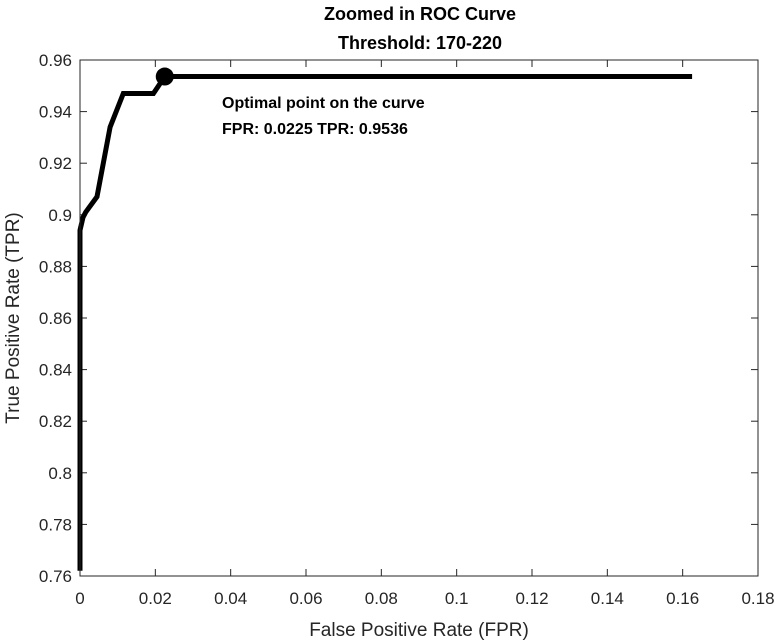 The width and height of the screenshot is (780, 643). What do you see at coordinates (55, 524) in the screenshot?
I see `y-tick-label: 0.78` at bounding box center [55, 524].